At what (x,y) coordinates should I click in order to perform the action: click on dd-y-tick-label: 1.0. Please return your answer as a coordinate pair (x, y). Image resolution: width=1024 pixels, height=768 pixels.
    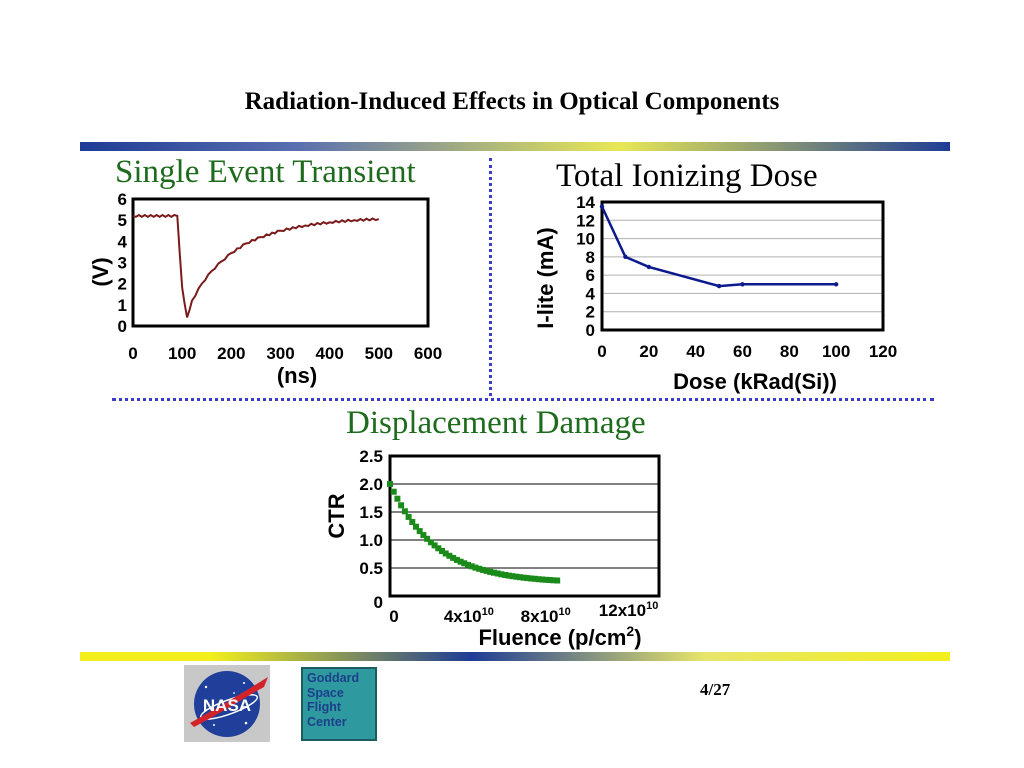
    Looking at the image, I should click on (371, 540).